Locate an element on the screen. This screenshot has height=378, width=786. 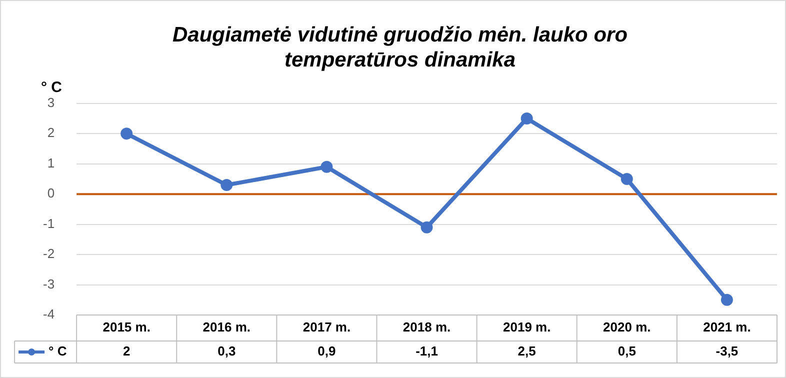
legend-label: ° C is located at coordinates (58, 351).